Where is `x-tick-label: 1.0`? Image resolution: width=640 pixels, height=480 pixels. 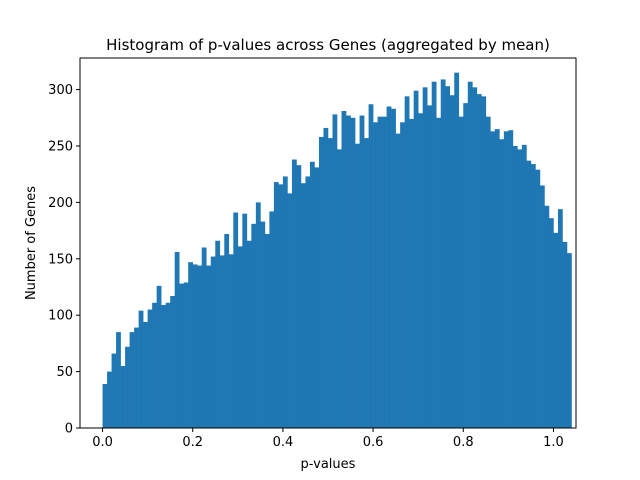 x-tick-label: 1.0 is located at coordinates (553, 442).